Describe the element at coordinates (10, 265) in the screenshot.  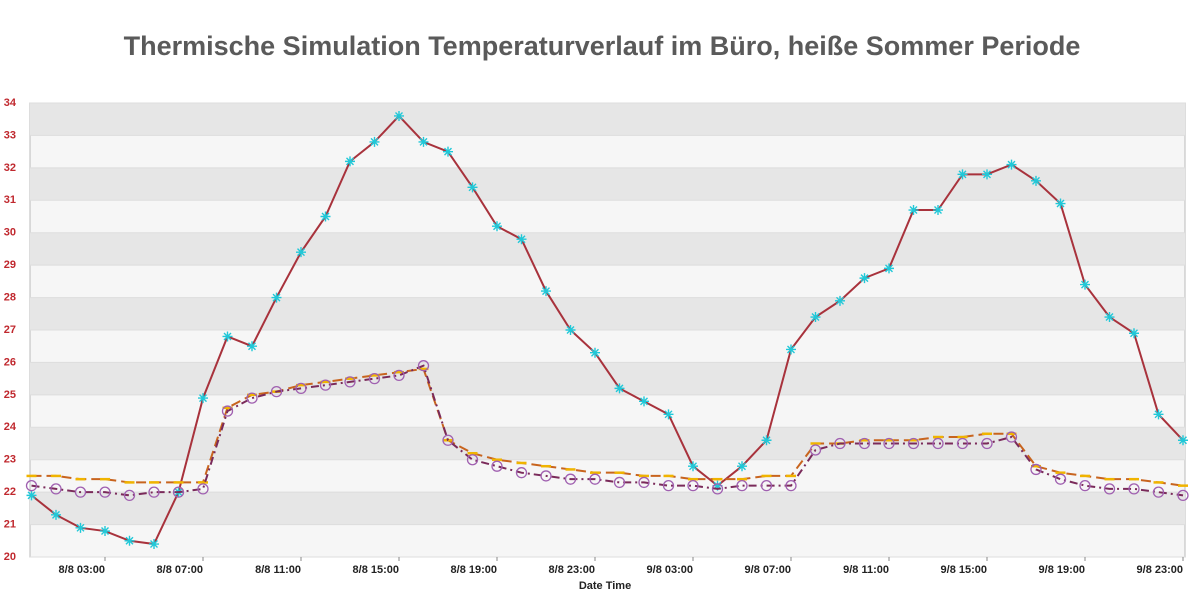
I see `y-tick-label: 29` at that location.